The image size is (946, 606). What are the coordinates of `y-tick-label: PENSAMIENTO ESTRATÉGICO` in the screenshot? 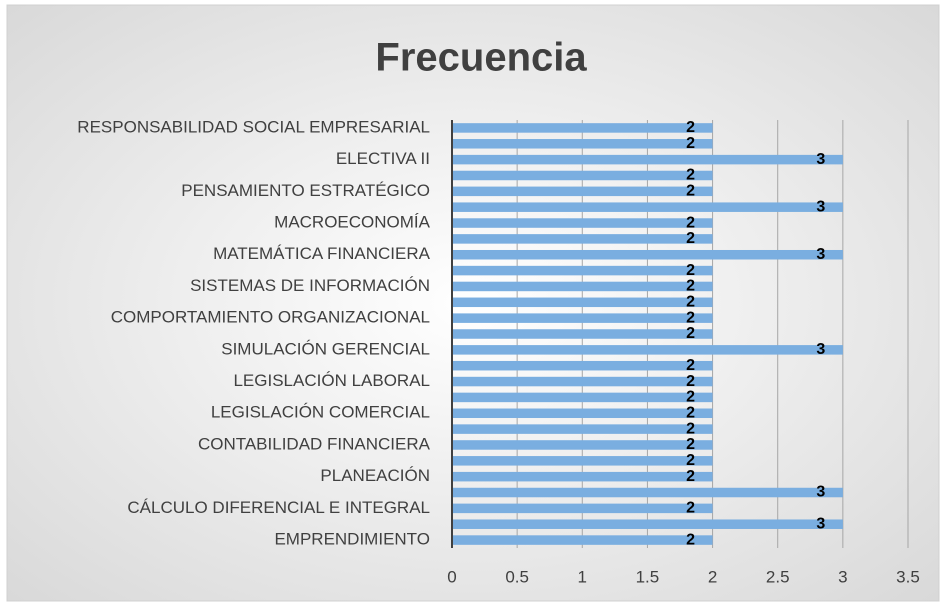 It's located at (305, 190).